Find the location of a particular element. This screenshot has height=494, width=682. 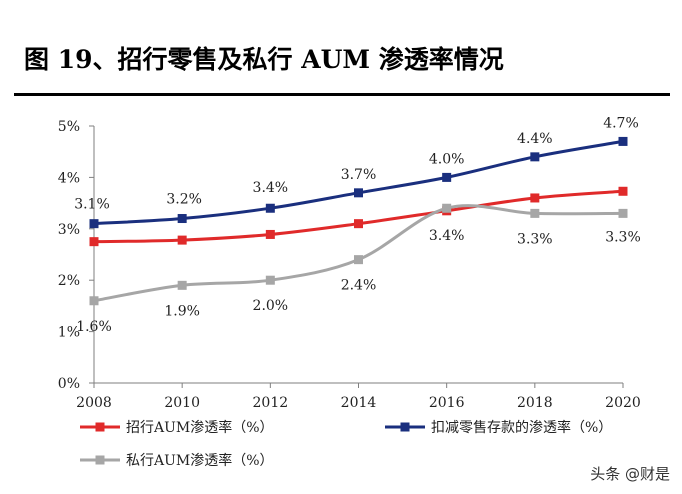

data-label: 3.7% is located at coordinates (359, 175).